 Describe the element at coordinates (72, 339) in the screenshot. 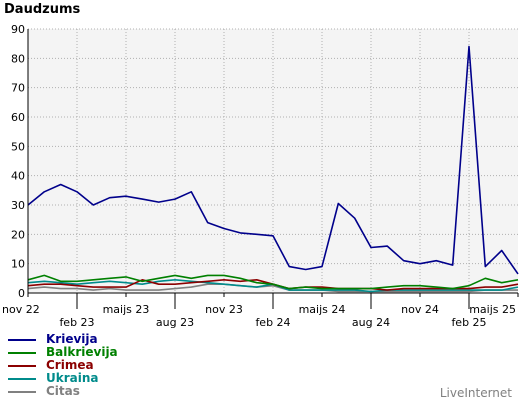

I see `legend-label: Krievija` at that location.